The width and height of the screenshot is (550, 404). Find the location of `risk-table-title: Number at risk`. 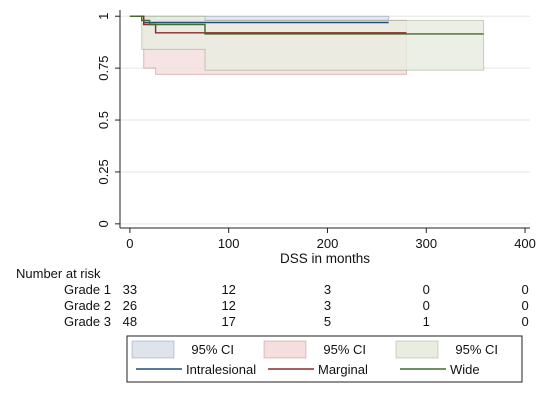

risk-table-title: Number at risk is located at coordinates (58, 273).